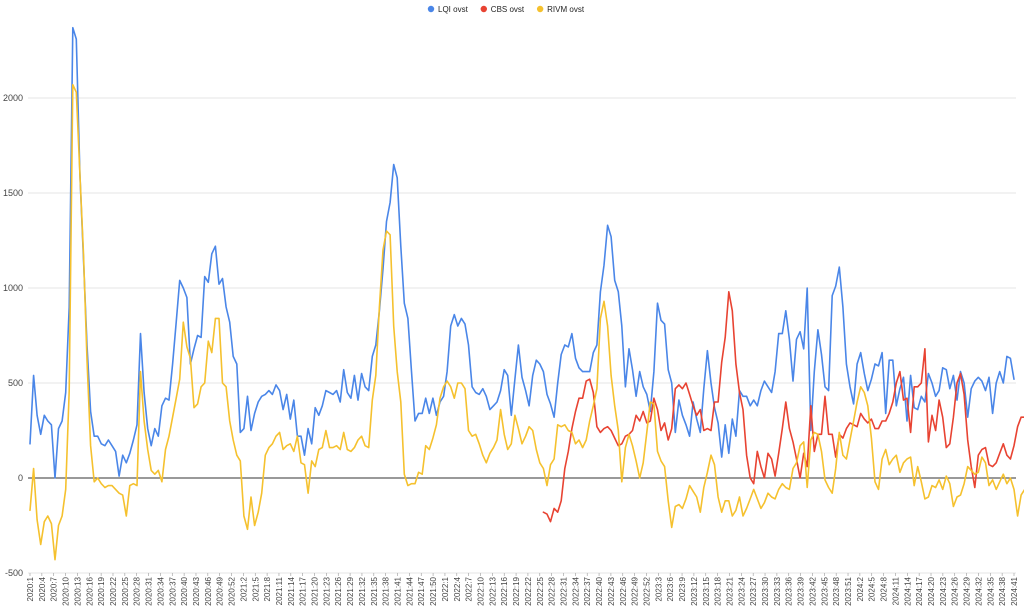 This screenshot has height=610, width=1024. Describe the element at coordinates (172, 590) in the screenshot. I see `x-tick-label: 2020:37` at that location.